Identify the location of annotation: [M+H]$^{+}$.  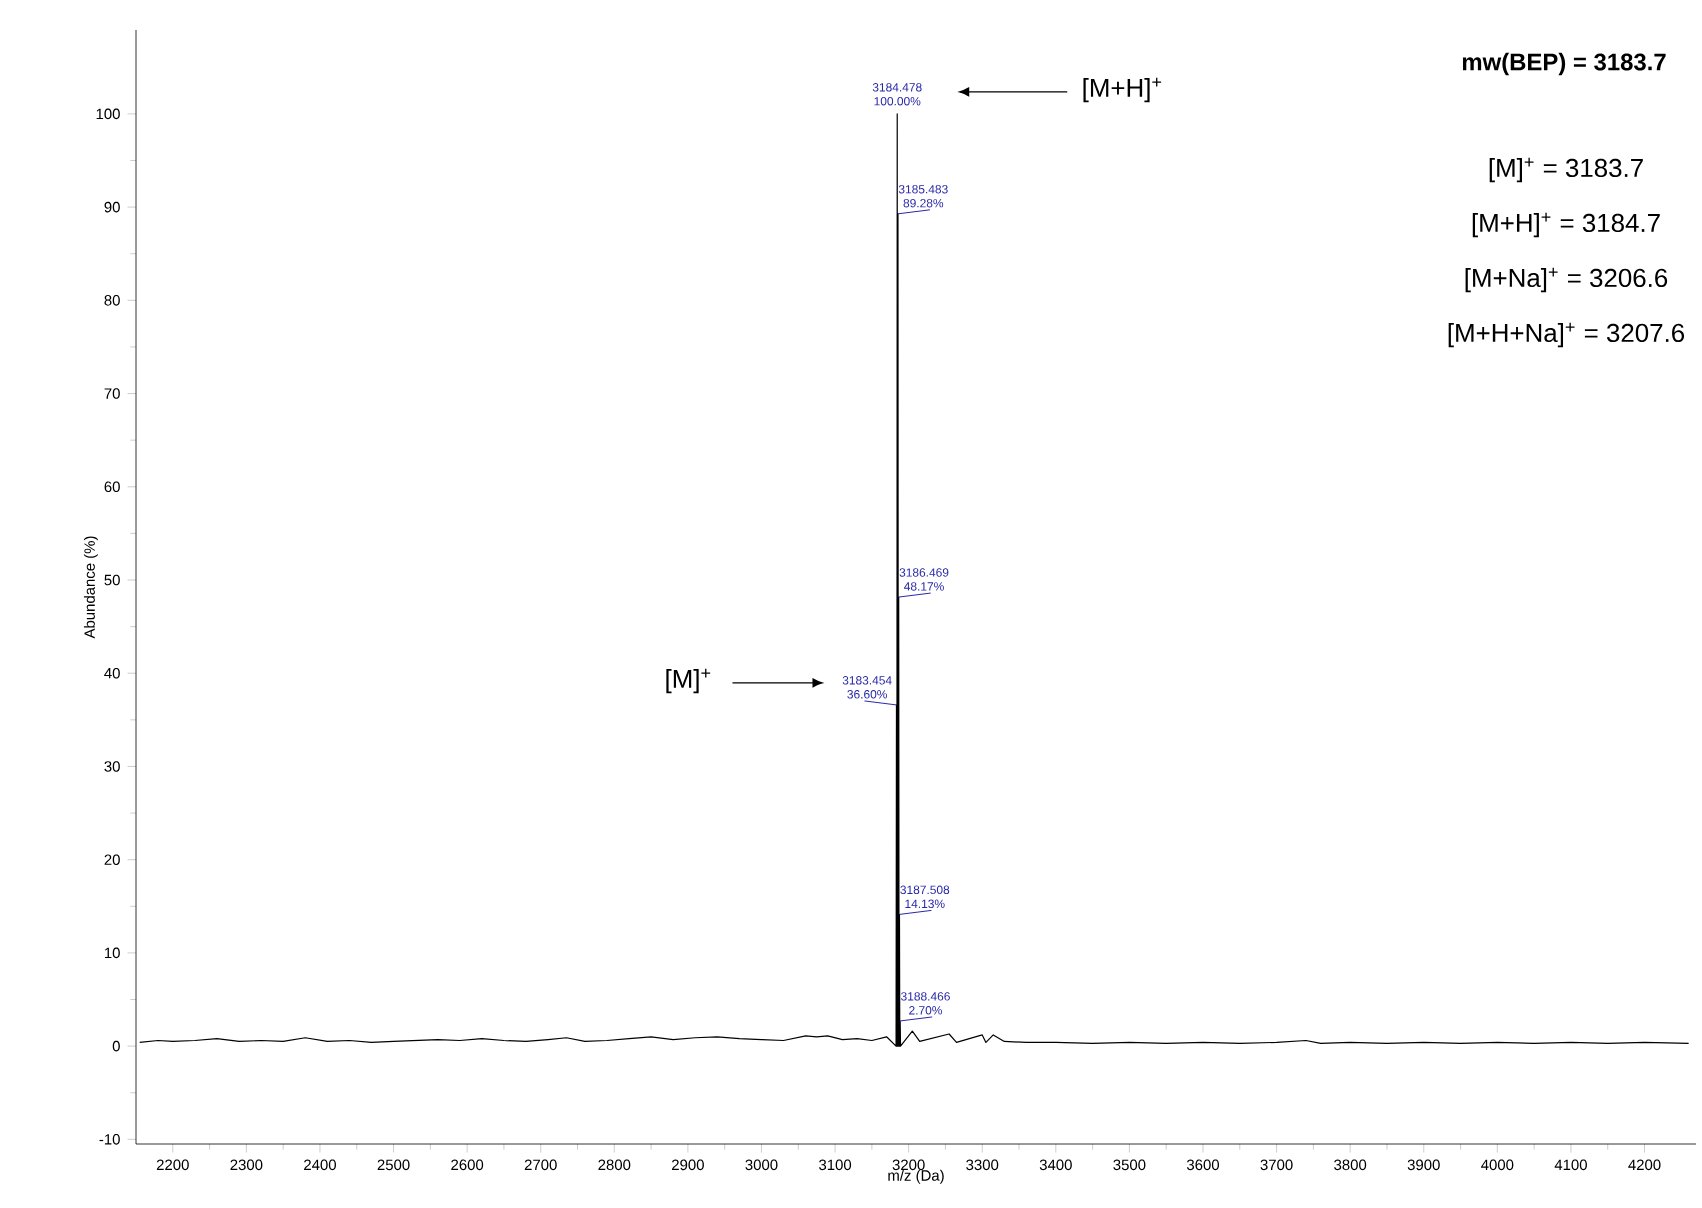
(1122, 90).